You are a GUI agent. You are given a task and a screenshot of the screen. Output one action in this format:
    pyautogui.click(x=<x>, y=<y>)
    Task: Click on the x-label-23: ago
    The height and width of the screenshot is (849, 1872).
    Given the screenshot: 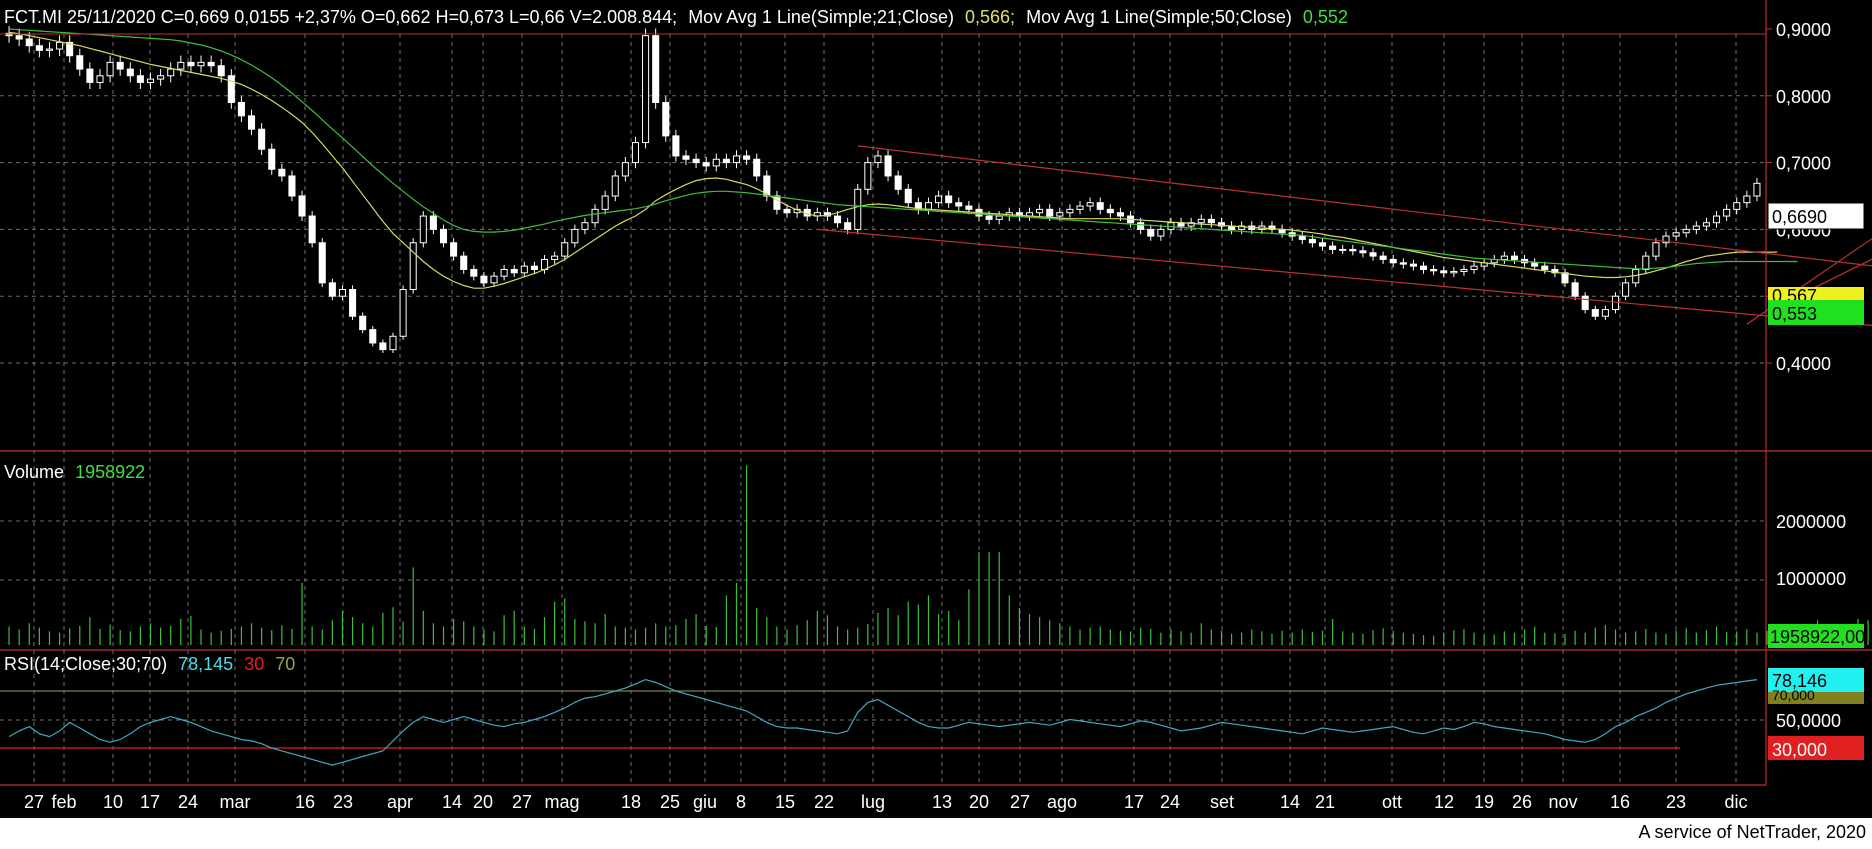 What is the action you would take?
    pyautogui.click(x=1062, y=802)
    